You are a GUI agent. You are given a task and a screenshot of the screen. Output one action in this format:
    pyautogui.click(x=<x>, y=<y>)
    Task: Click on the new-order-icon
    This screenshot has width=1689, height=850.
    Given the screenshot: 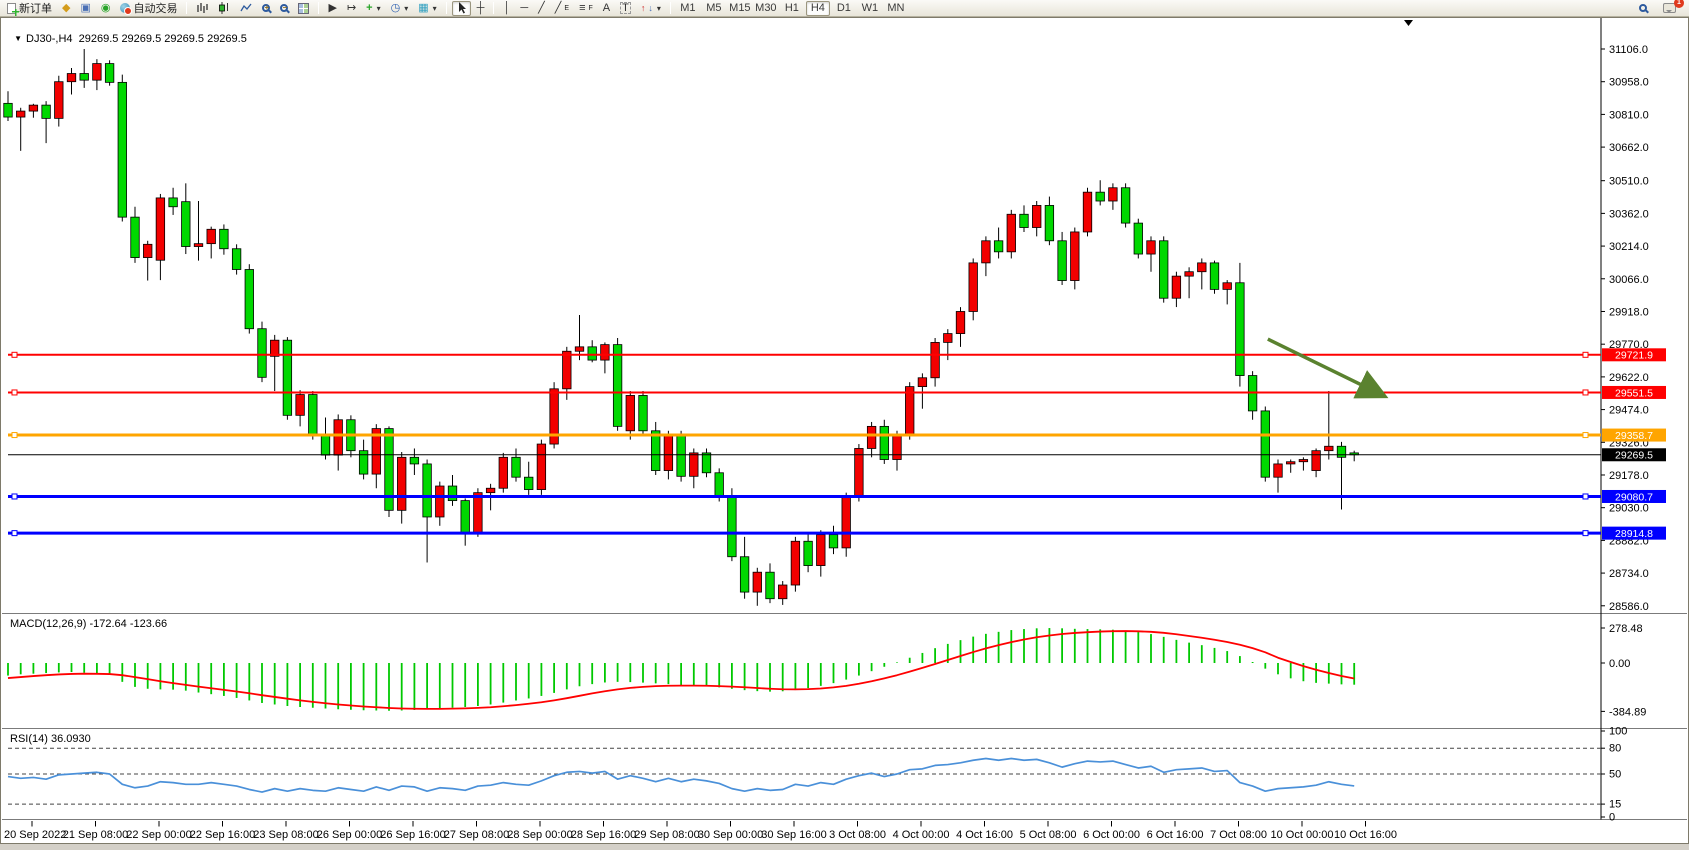 What is the action you would take?
    pyautogui.click(x=13, y=9)
    